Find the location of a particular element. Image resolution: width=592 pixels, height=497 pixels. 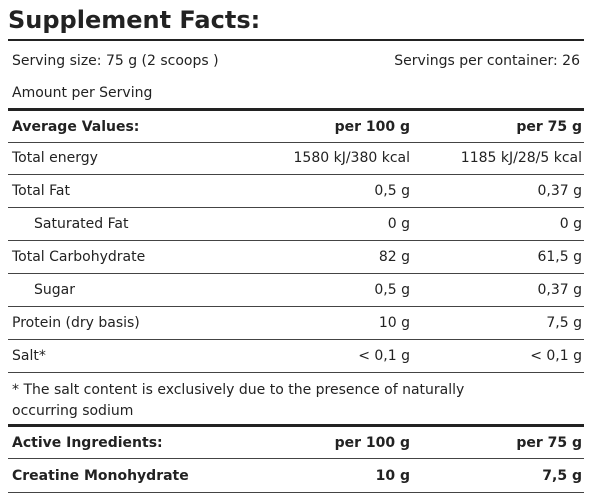

header-row: Average Values: per 100 g per 75 g is located at coordinates (296, 127).